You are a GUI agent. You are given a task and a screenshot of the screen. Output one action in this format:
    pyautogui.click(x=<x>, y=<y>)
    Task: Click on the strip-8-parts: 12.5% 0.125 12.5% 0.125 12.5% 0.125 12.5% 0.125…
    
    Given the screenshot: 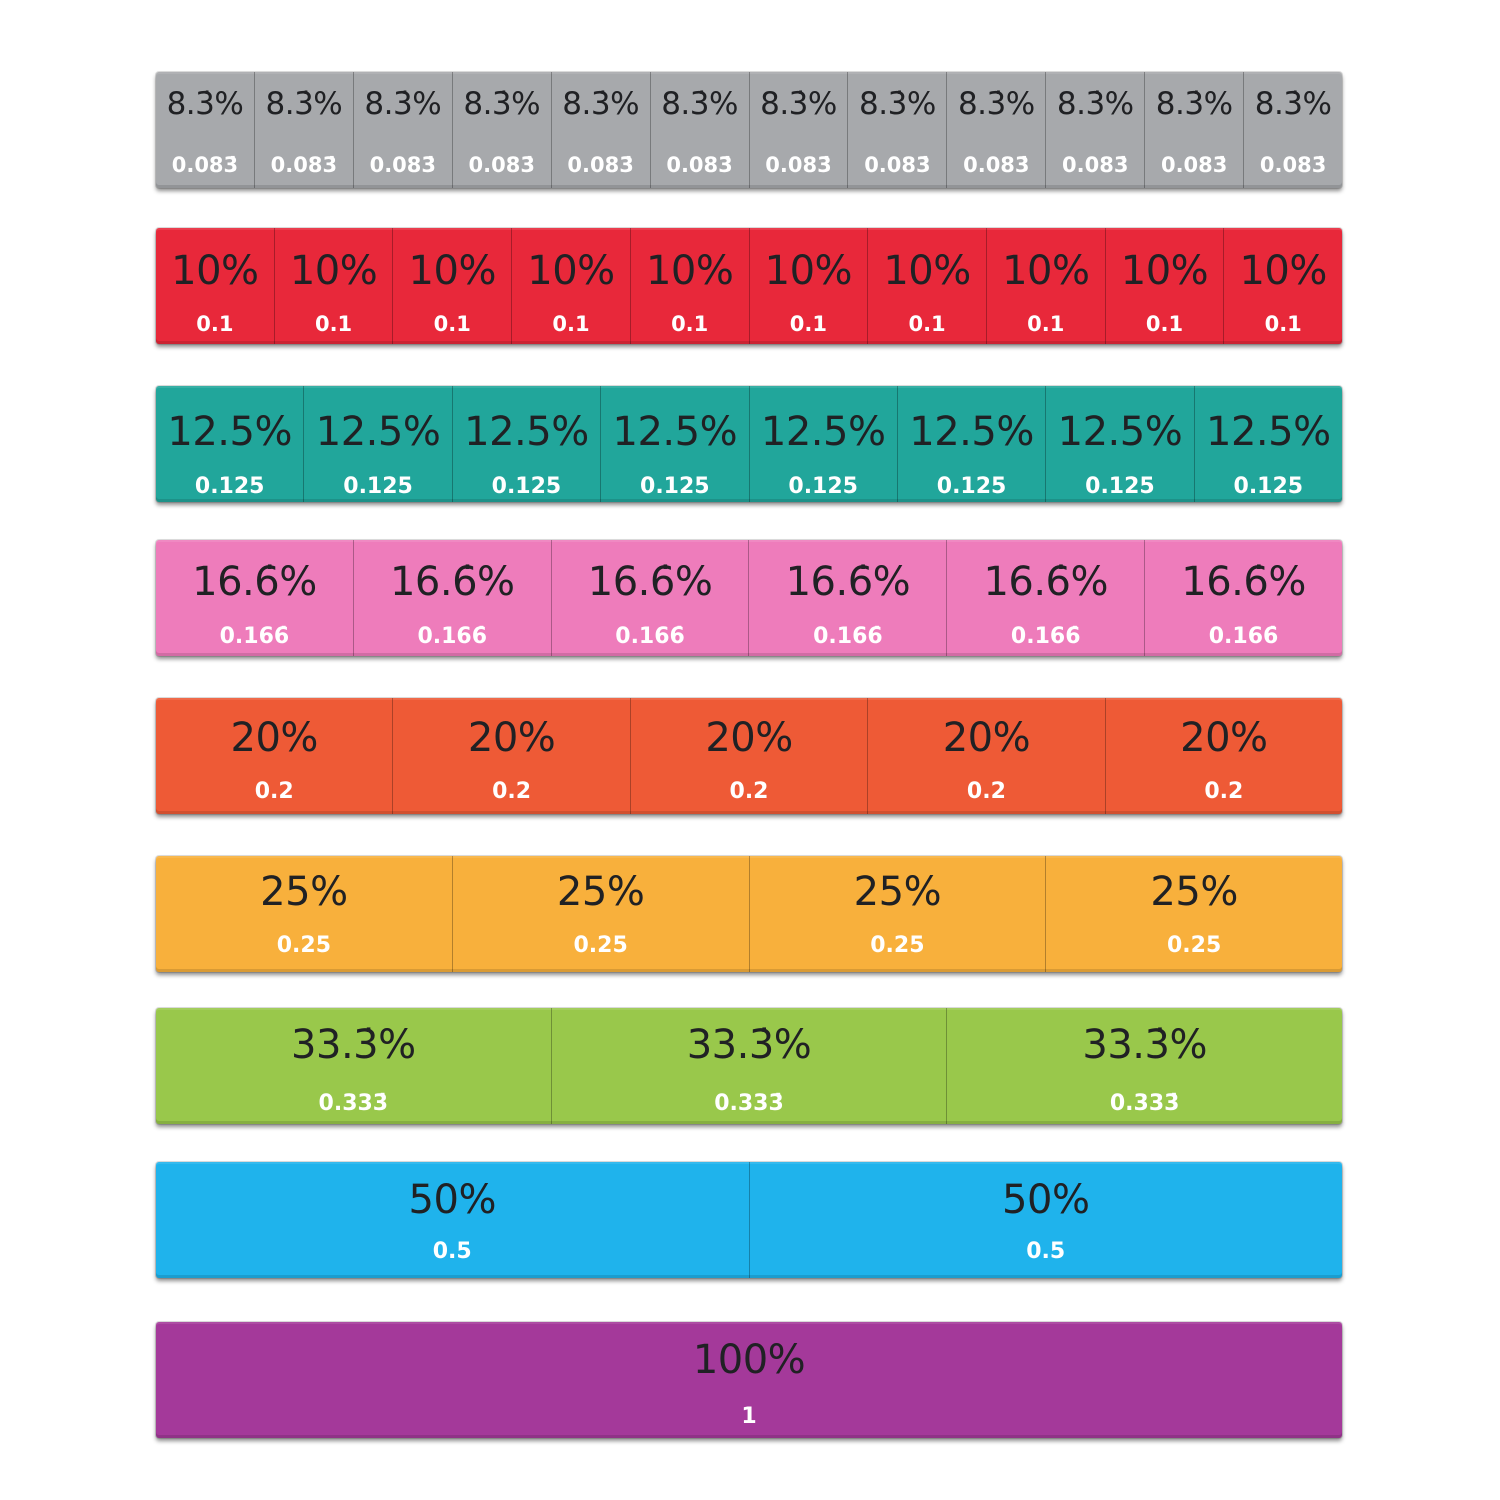 What is the action you would take?
    pyautogui.click(x=749, y=444)
    